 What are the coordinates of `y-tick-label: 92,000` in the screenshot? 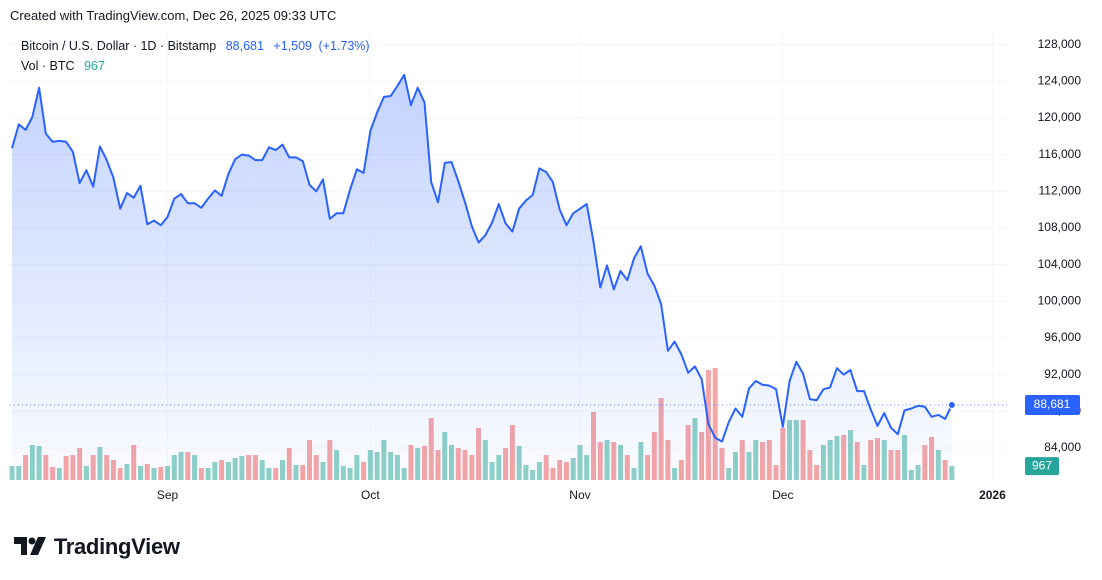 It's located at (1062, 374).